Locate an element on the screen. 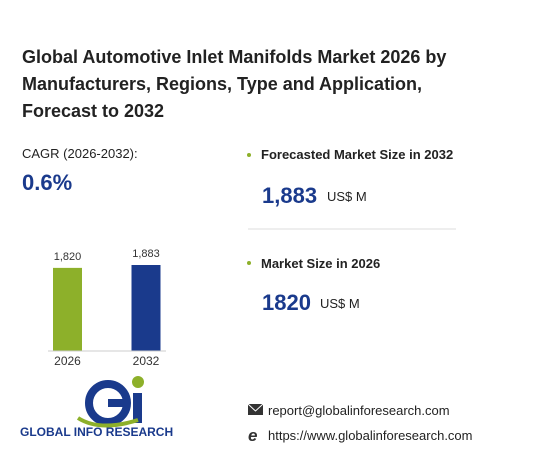 Image resolution: width=560 pixels, height=460 pixels. email: report@globalinforesearch.com is located at coordinates (359, 410).